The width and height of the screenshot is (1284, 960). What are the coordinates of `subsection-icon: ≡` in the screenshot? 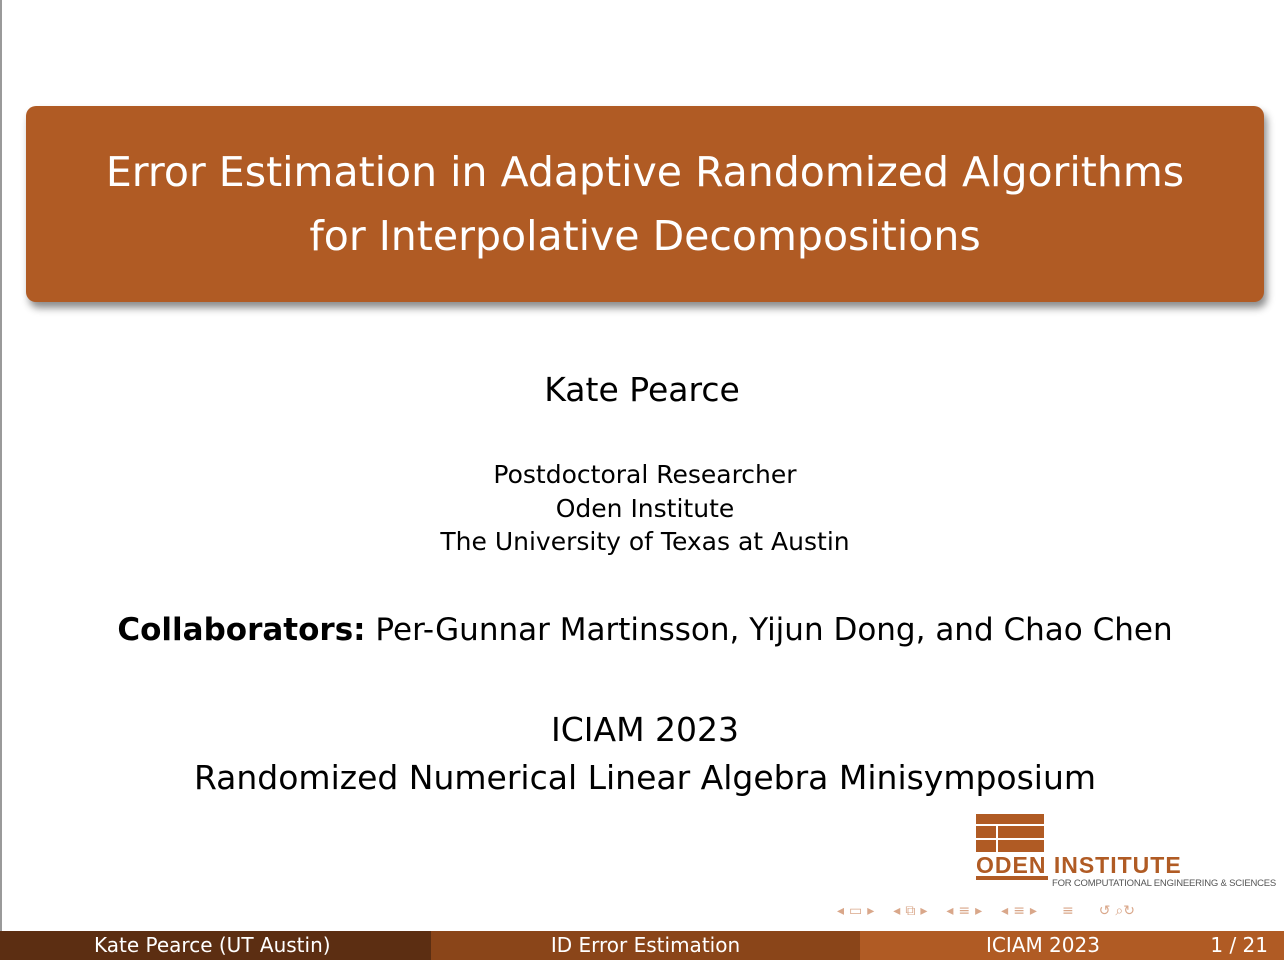 It's located at (964, 911).